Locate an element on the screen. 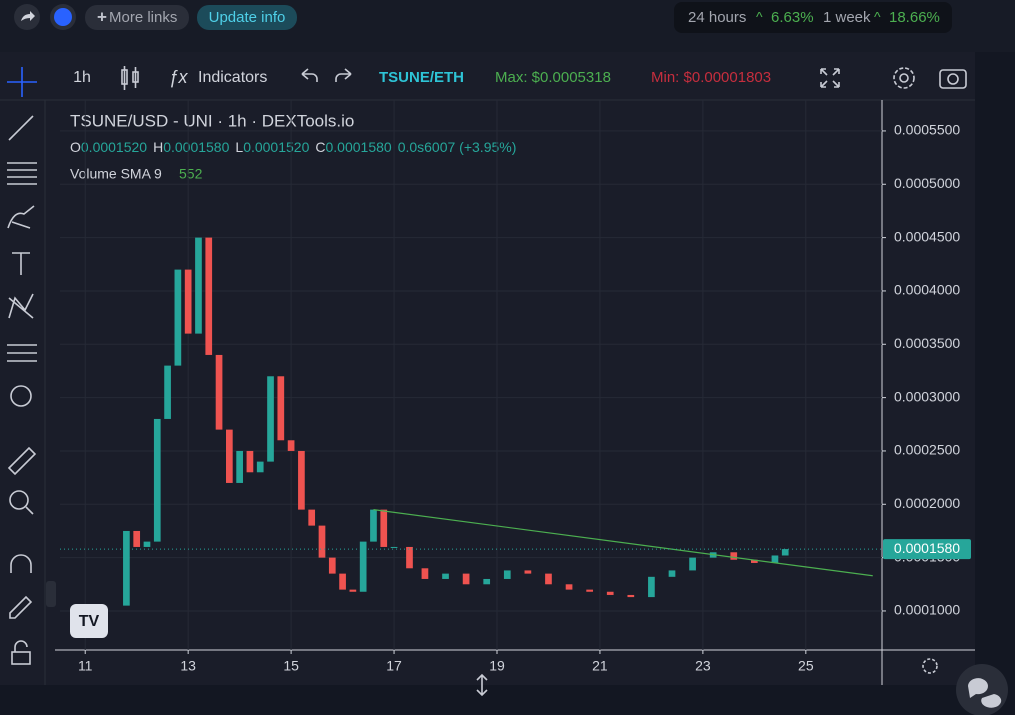 This screenshot has height=715, width=1015. y-tick-label: 0.0005500 is located at coordinates (927, 130).